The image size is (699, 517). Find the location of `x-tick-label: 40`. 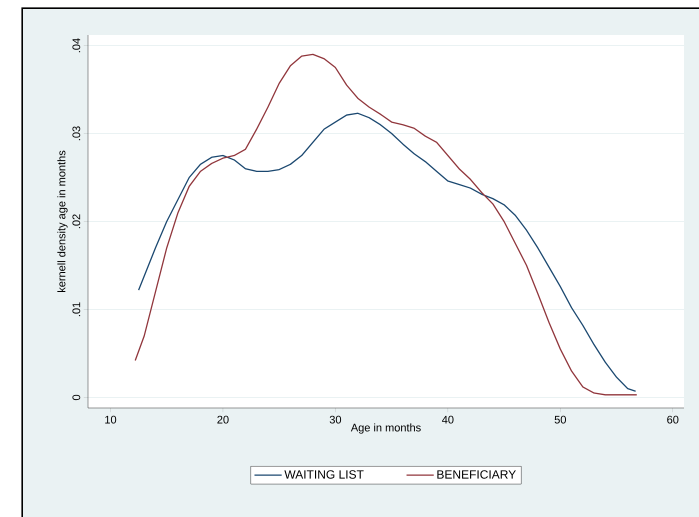

x-tick-label: 40 is located at coordinates (448, 420).